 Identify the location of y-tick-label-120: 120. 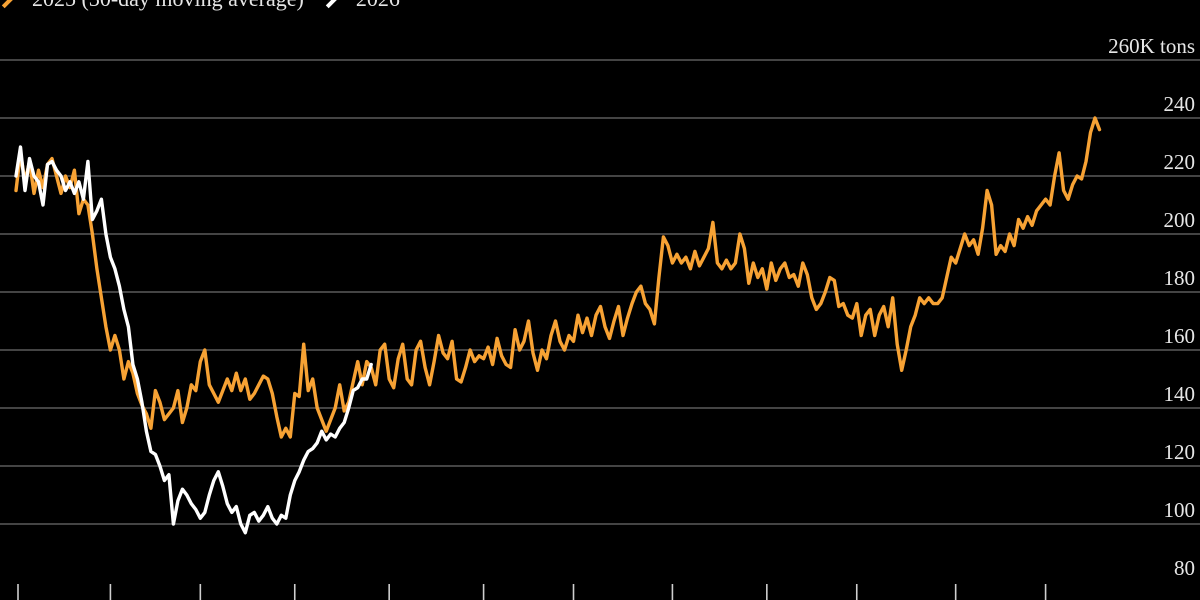
(1180, 452).